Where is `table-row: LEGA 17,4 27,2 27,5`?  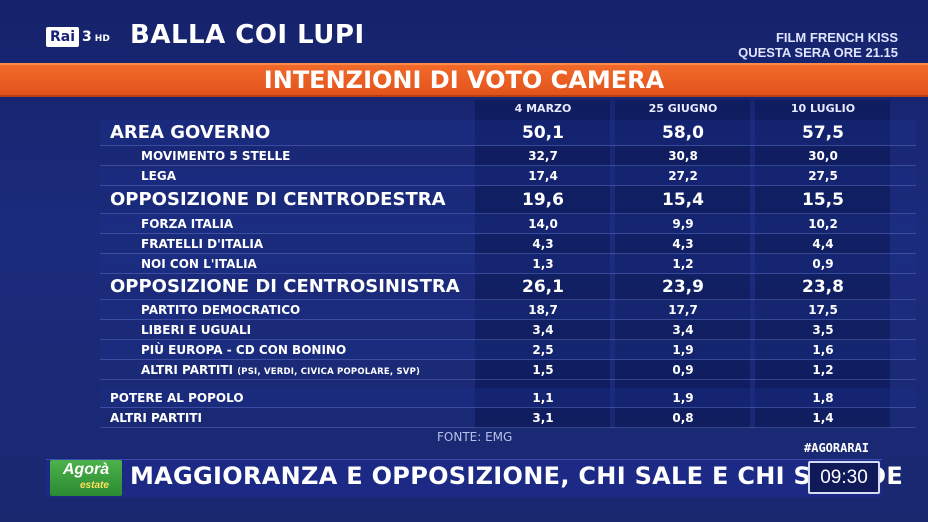 table-row: LEGA 17,4 27,2 27,5 is located at coordinates (508, 176).